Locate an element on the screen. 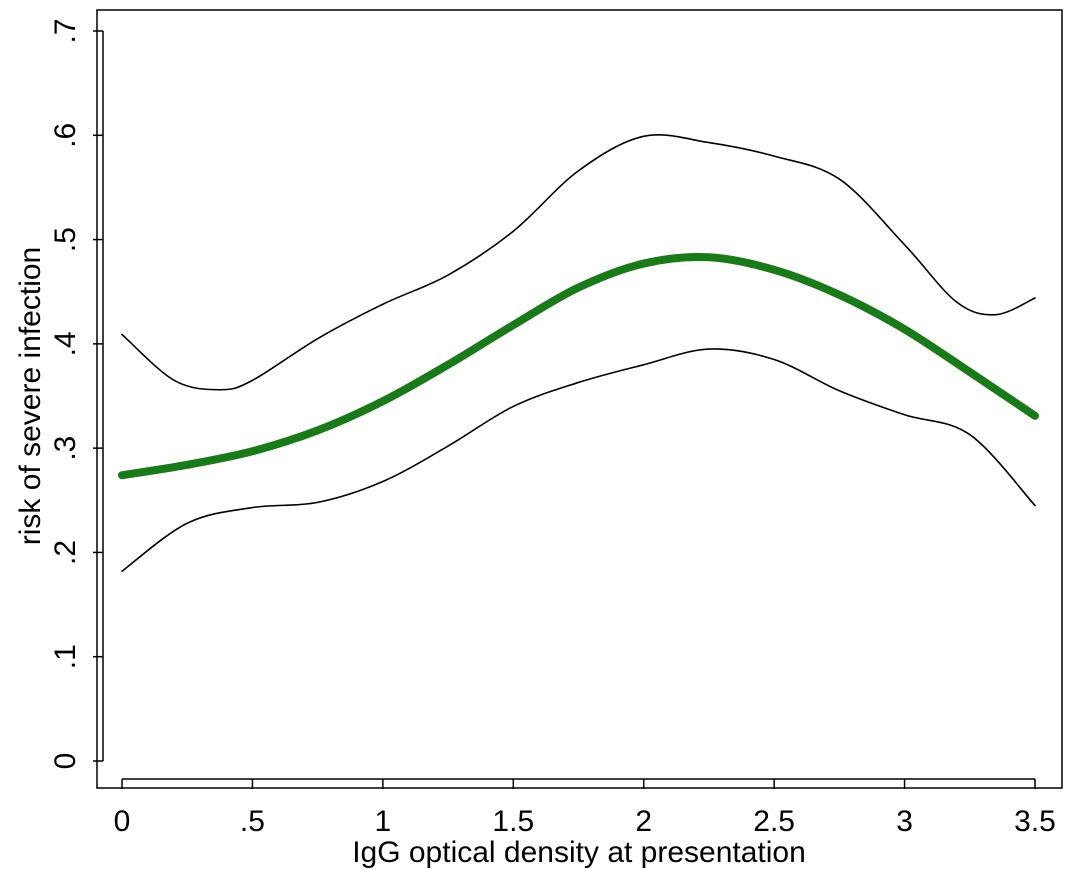 This screenshot has width=1073, height=869. x-axis: 0 .5 1 1.5 2 2.5 3 3.5 is located at coordinates (585, 808).